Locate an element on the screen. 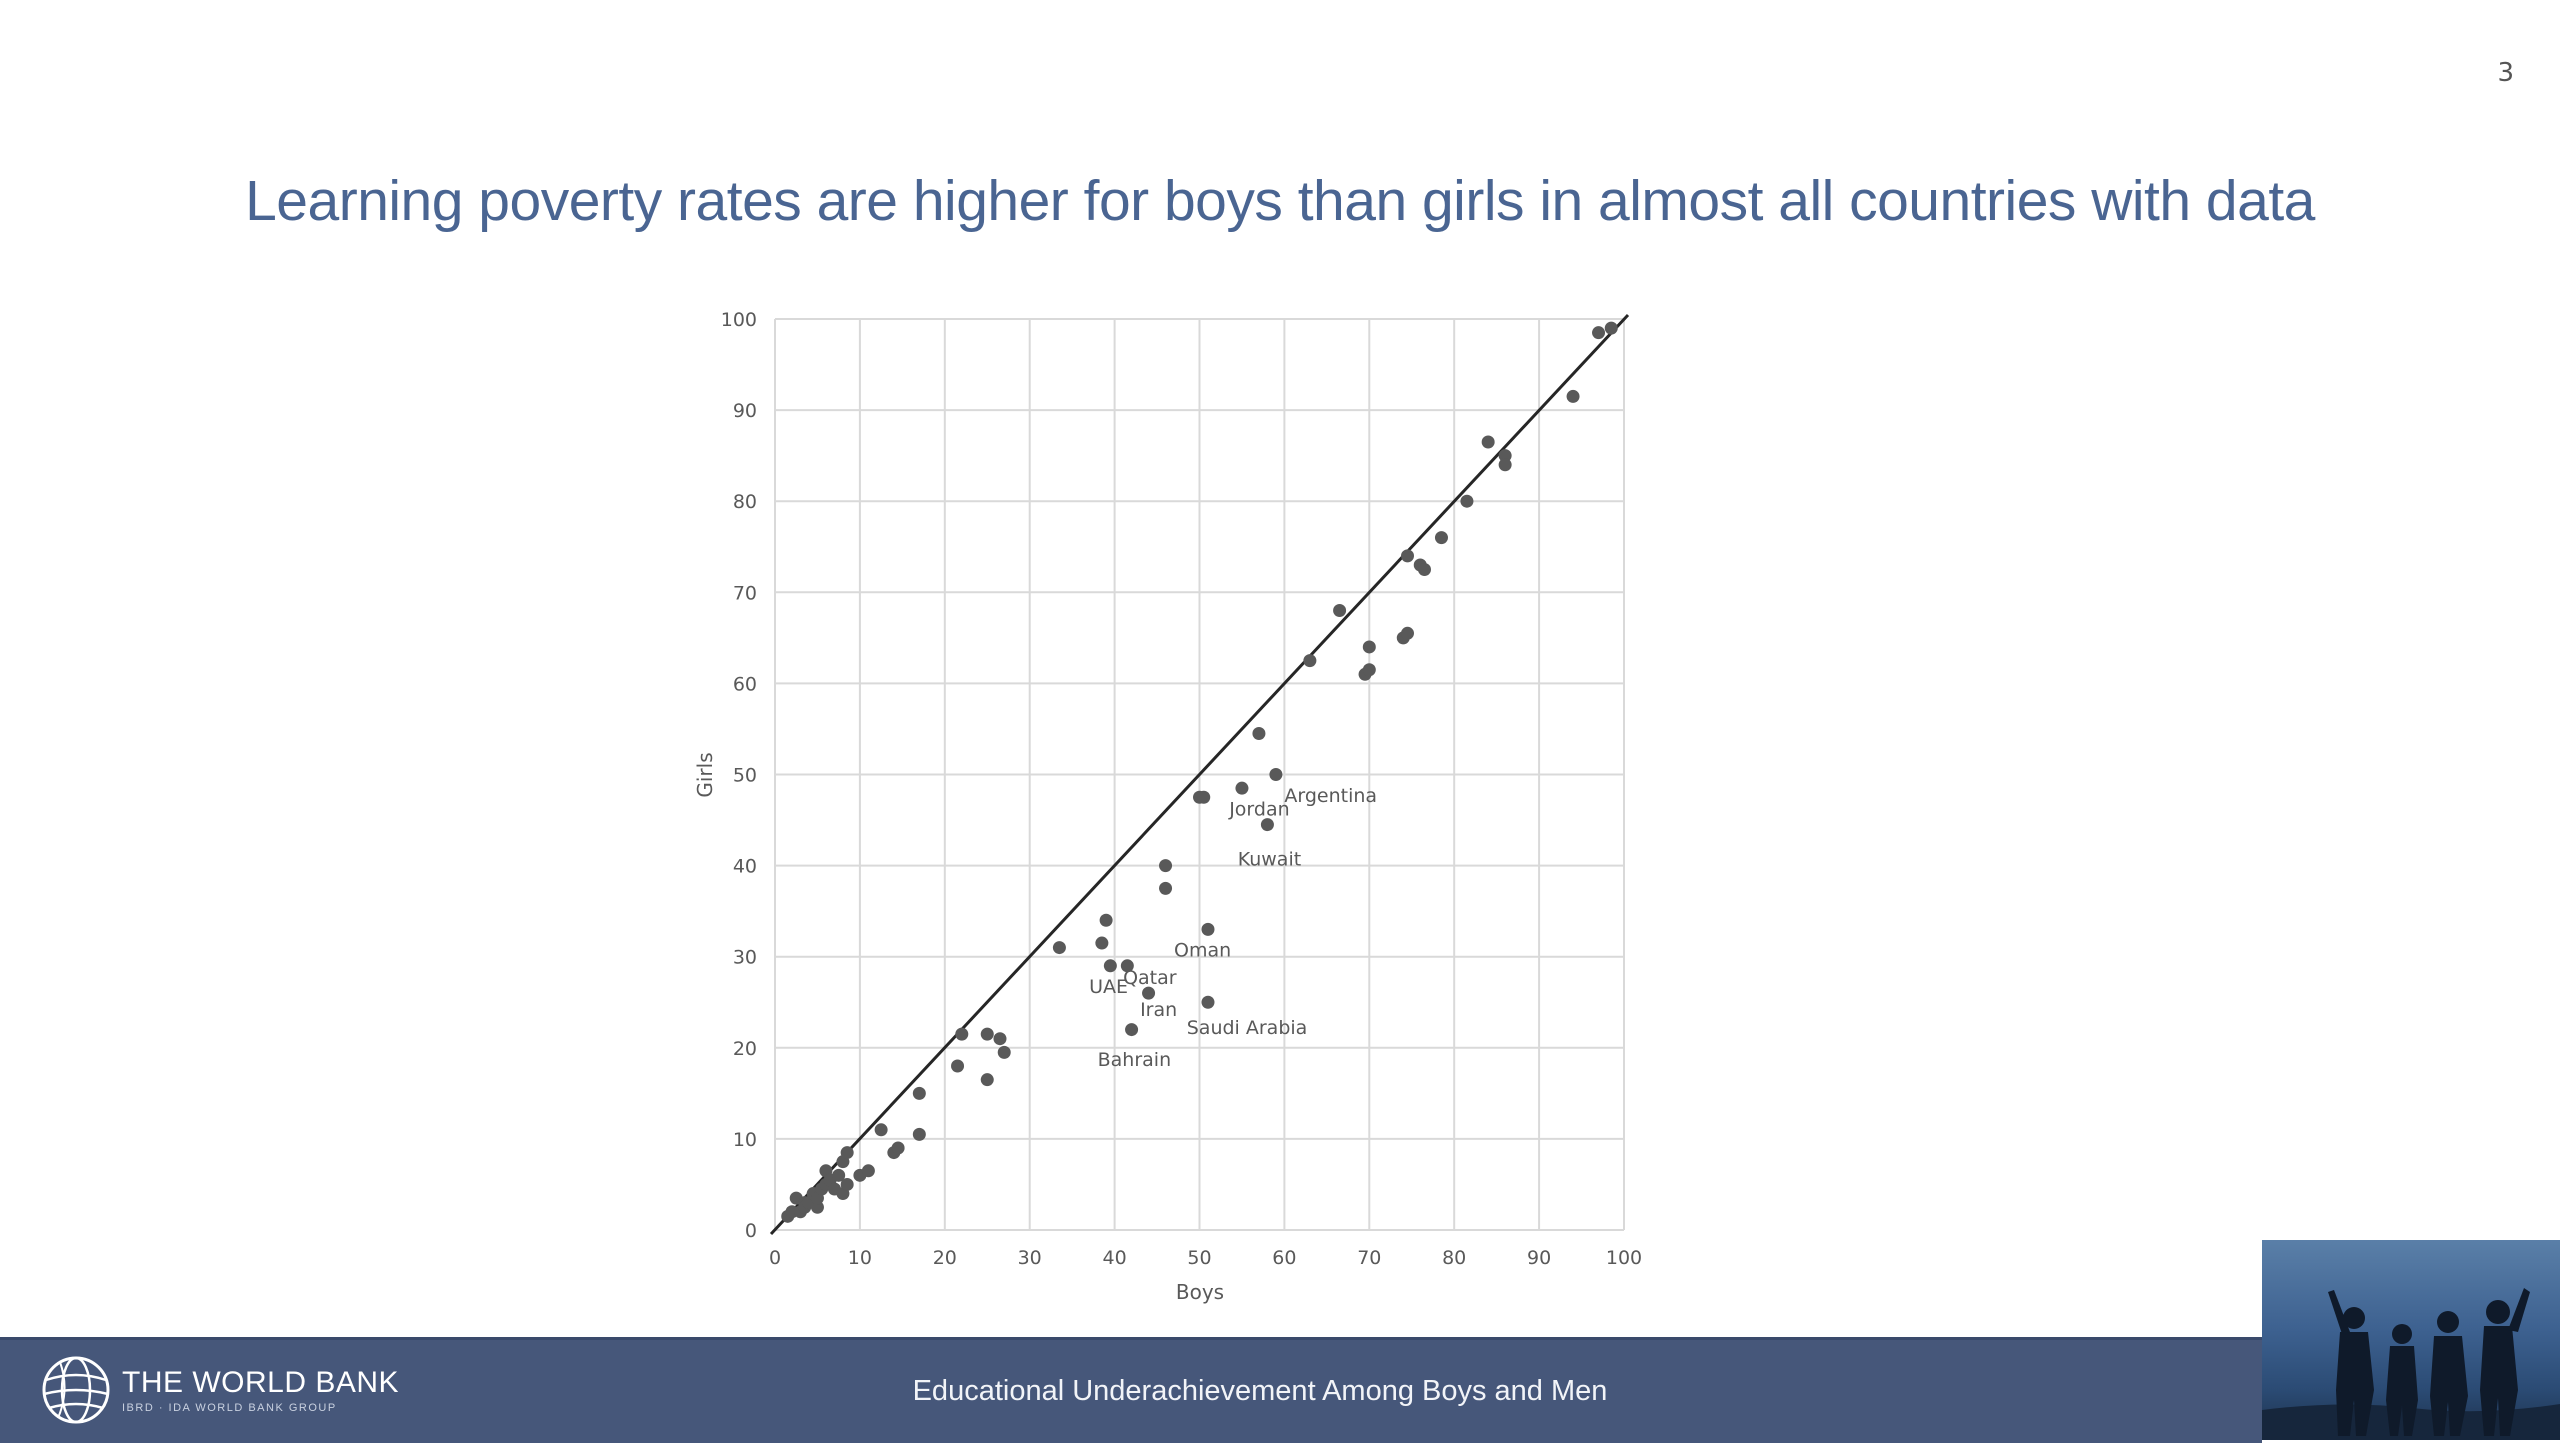 The width and height of the screenshot is (2560, 1443). logo-name: THE WORLD BANK is located at coordinates (261, 1382).